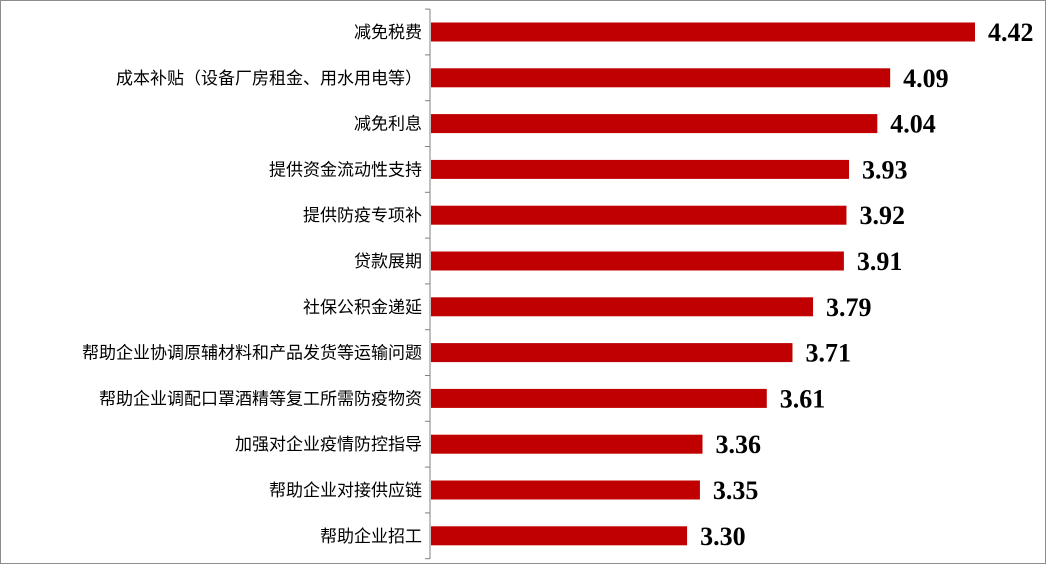 The width and height of the screenshot is (1046, 564). I want to click on data-label: 4.04, so click(913, 124).